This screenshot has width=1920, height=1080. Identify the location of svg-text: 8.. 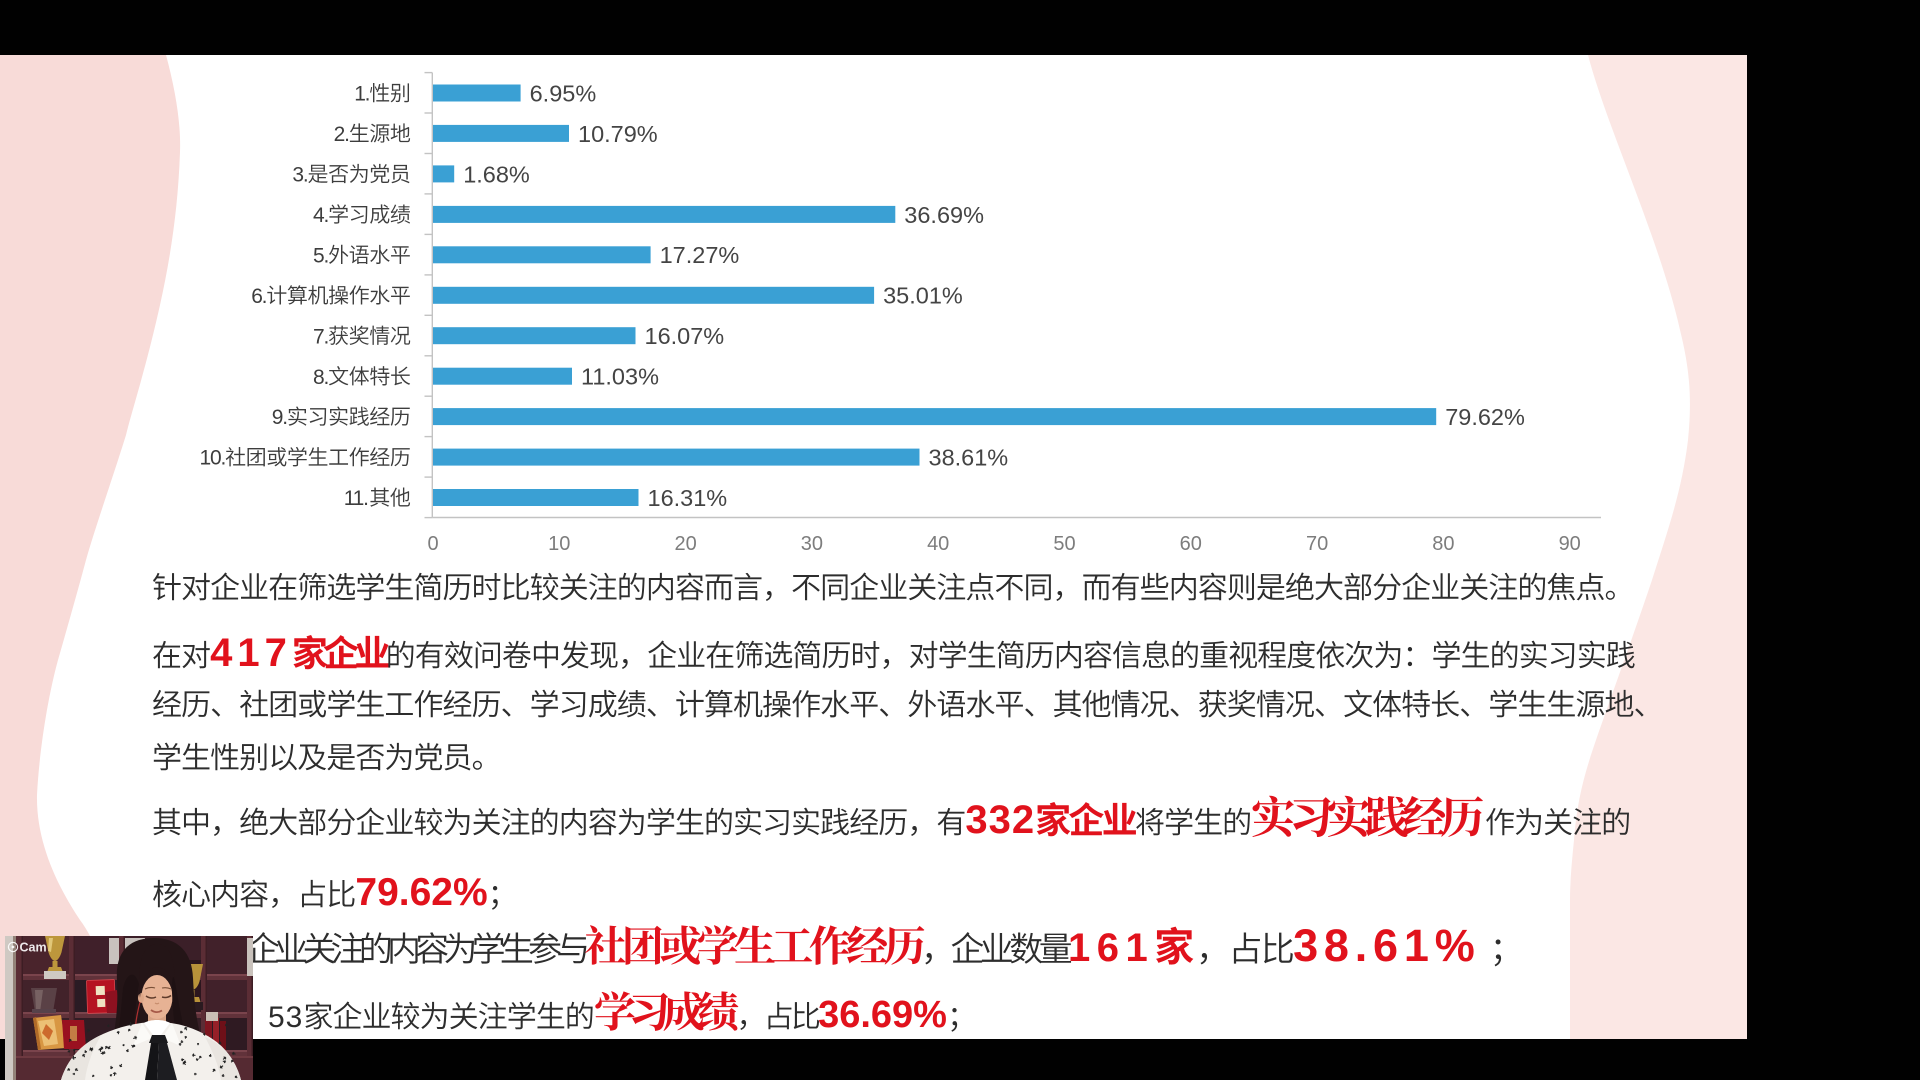
(320, 377).